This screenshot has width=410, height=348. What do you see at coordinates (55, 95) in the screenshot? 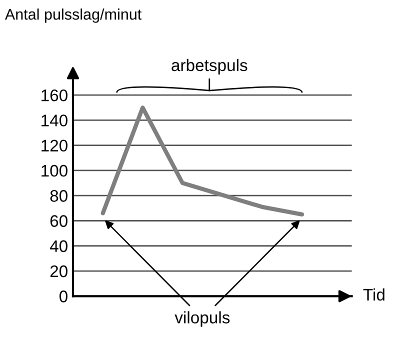
I see `y-tick-label: 160` at bounding box center [55, 95].